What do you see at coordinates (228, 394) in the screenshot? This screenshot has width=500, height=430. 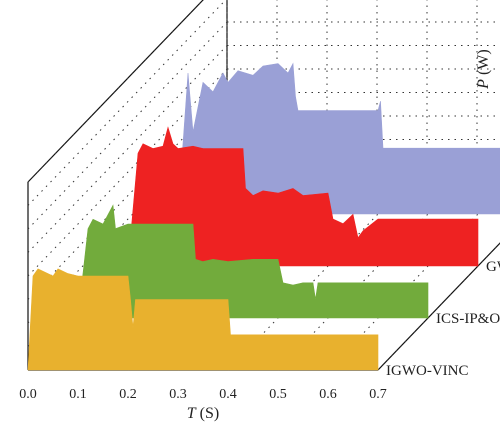 I see `x-tick-label: 0.4` at bounding box center [228, 394].